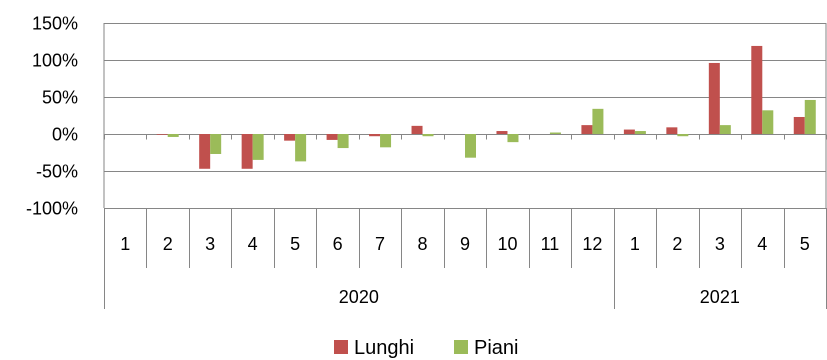  I want to click on y-tick-label: 0%, so click(65, 135).